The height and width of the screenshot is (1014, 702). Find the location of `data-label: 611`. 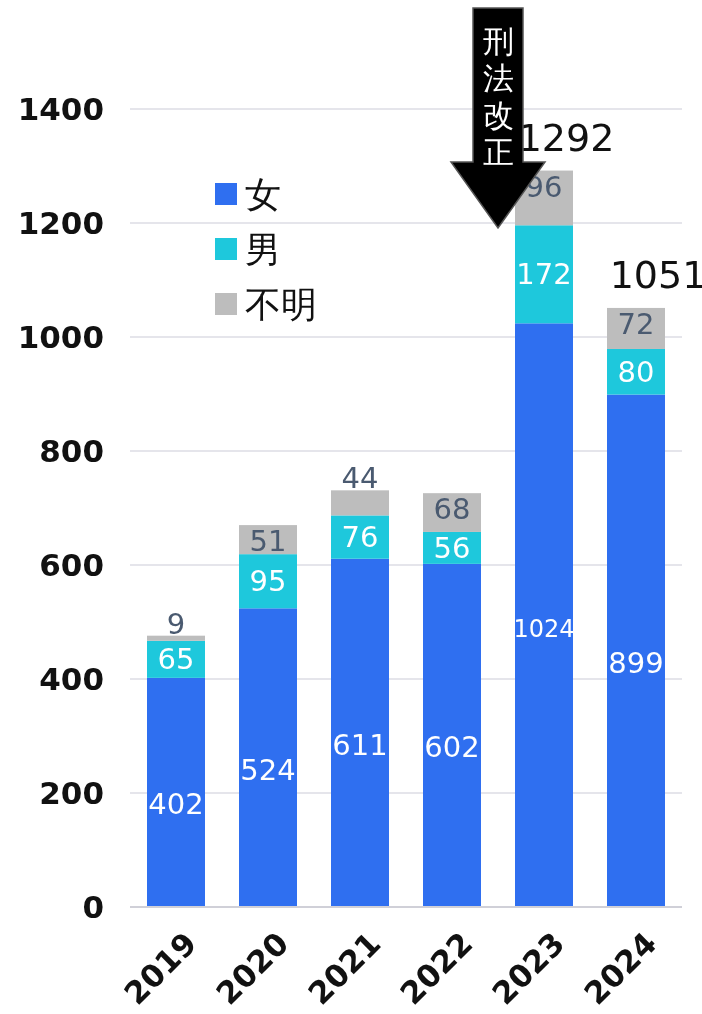

data-label: 611 is located at coordinates (360, 744).